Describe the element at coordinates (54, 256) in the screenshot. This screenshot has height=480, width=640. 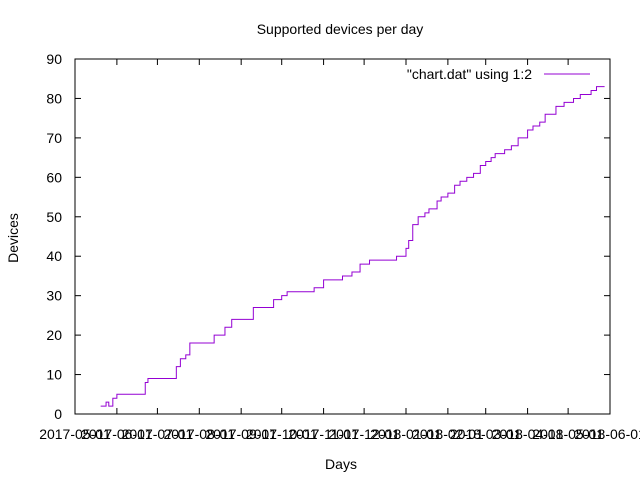
I see `y-tick-label: 40` at that location.